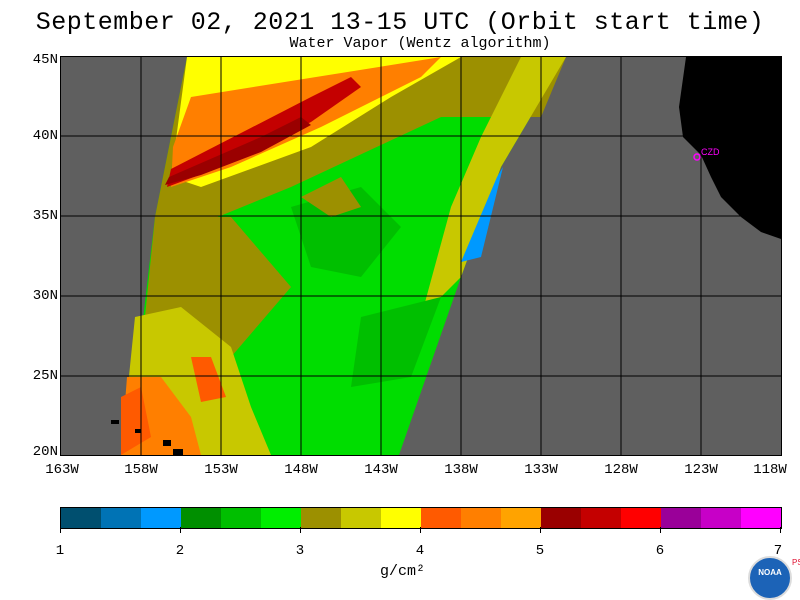 The width and height of the screenshot is (800, 600). What do you see at coordinates (660, 551) in the screenshot?
I see `colorbar-tick-label: 6` at bounding box center [660, 551].